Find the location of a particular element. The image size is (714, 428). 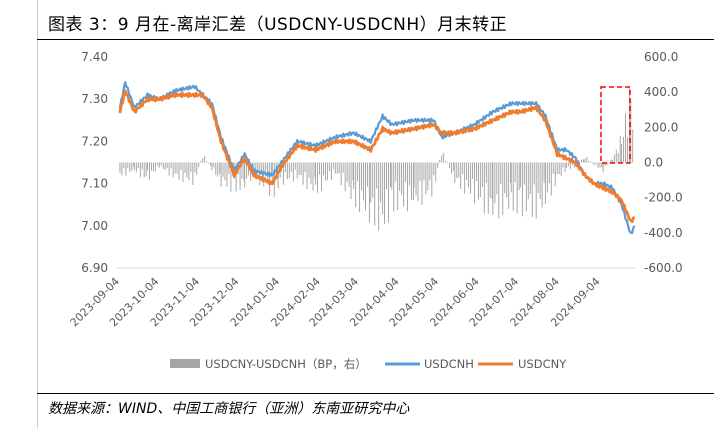

right-tick-label: 400.0 is located at coordinates (661, 92).